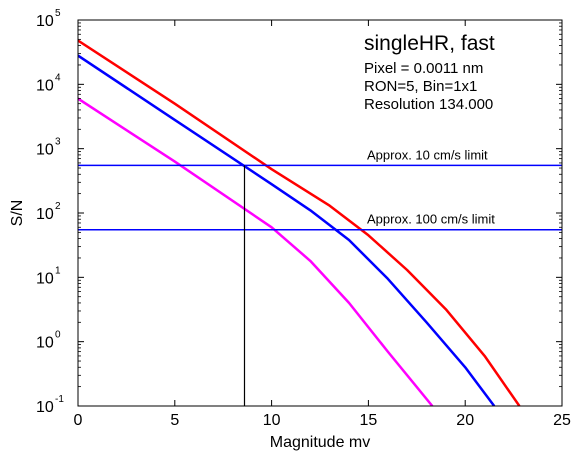  I want to click on y-tick-exponent: 2, so click(58, 206).